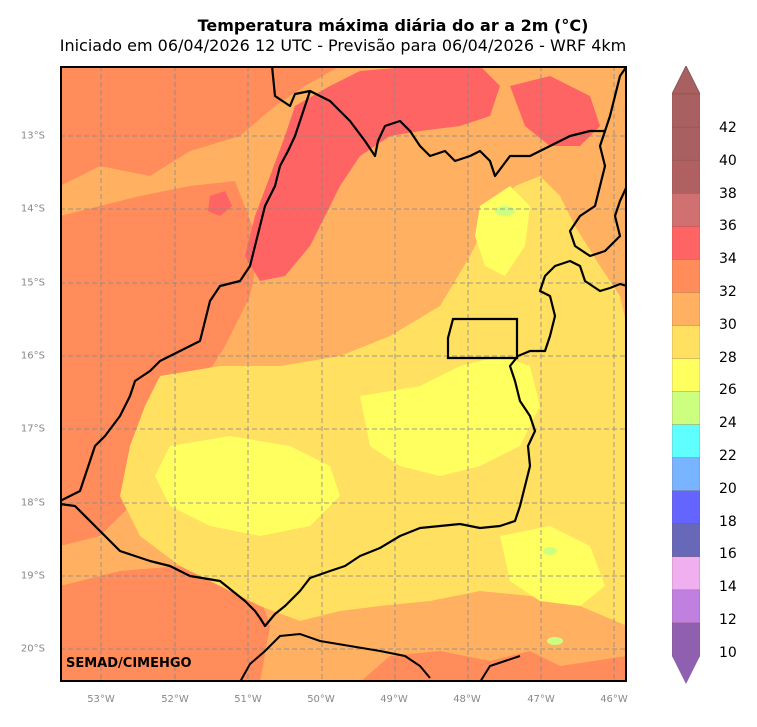  What do you see at coordinates (728, 324) in the screenshot?
I see `colorbar-tick-label: 30` at bounding box center [728, 324].